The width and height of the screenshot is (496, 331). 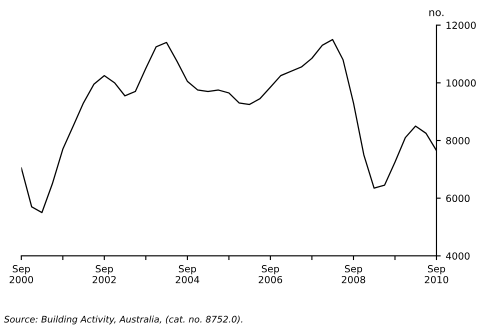 I want to click on x-tick-label: Sep 2004, so click(x=188, y=274).